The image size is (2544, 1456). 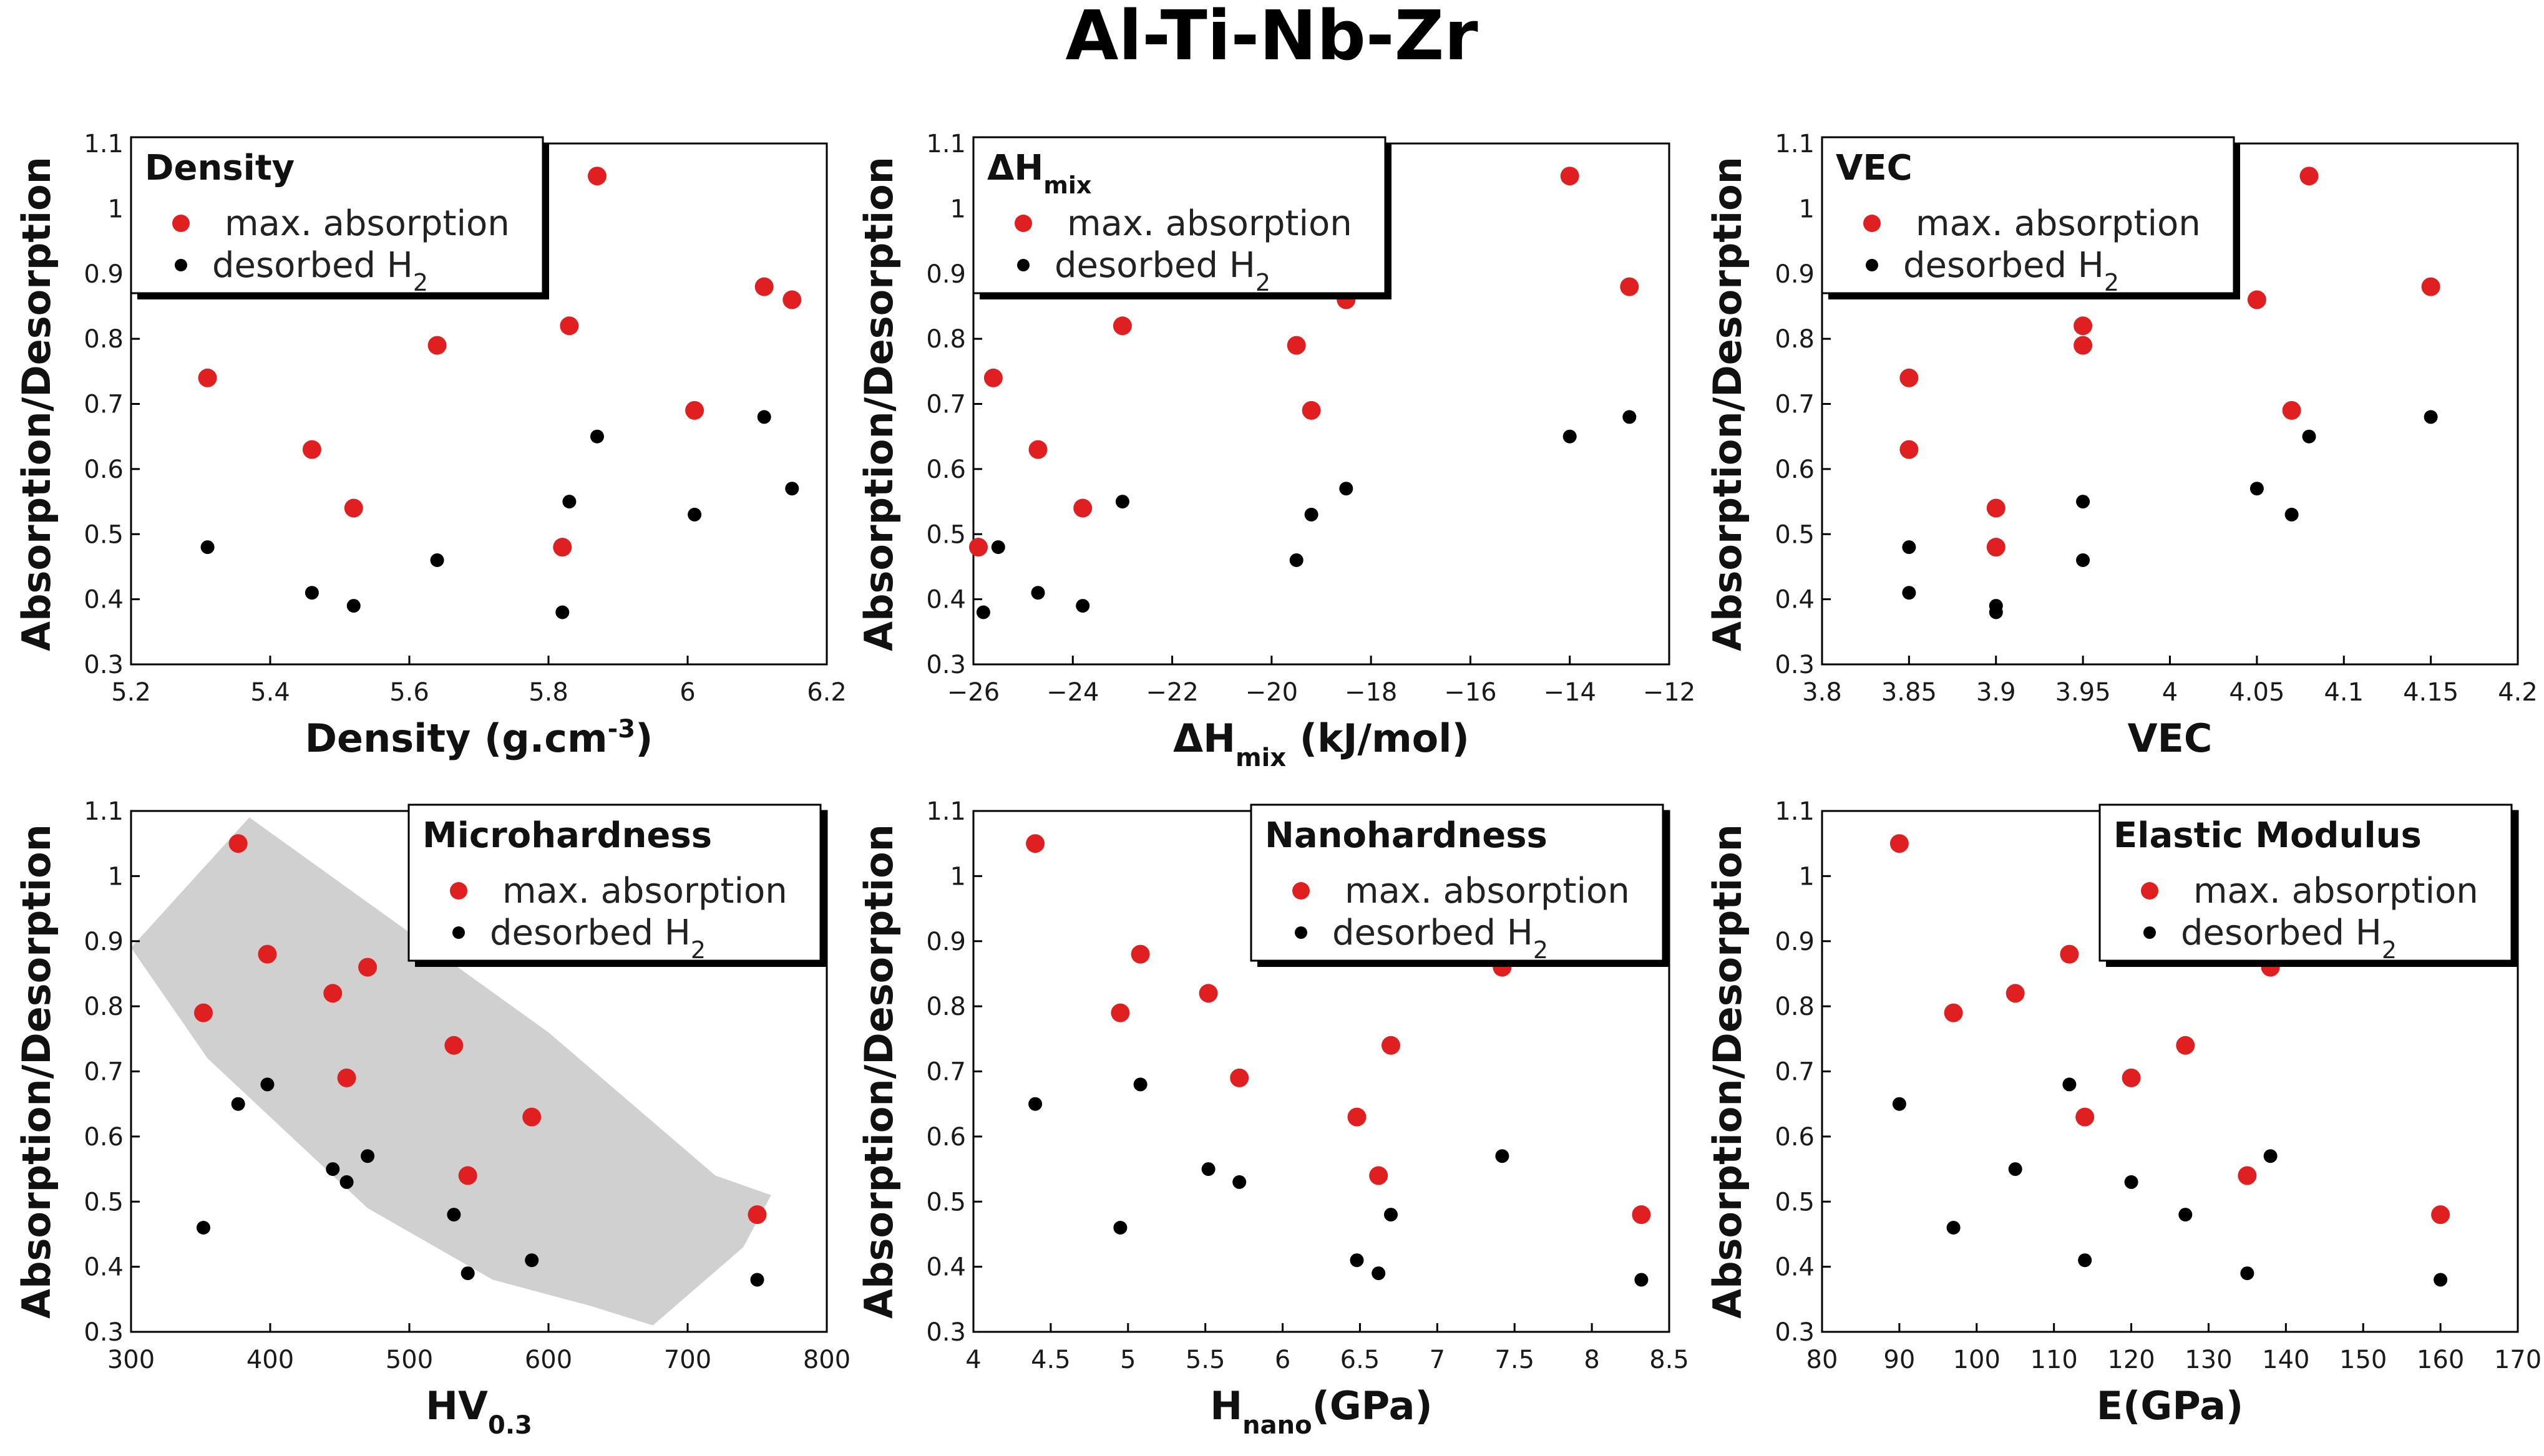 What do you see at coordinates (451, 1071) in the screenshot?
I see `shaded-band` at bounding box center [451, 1071].